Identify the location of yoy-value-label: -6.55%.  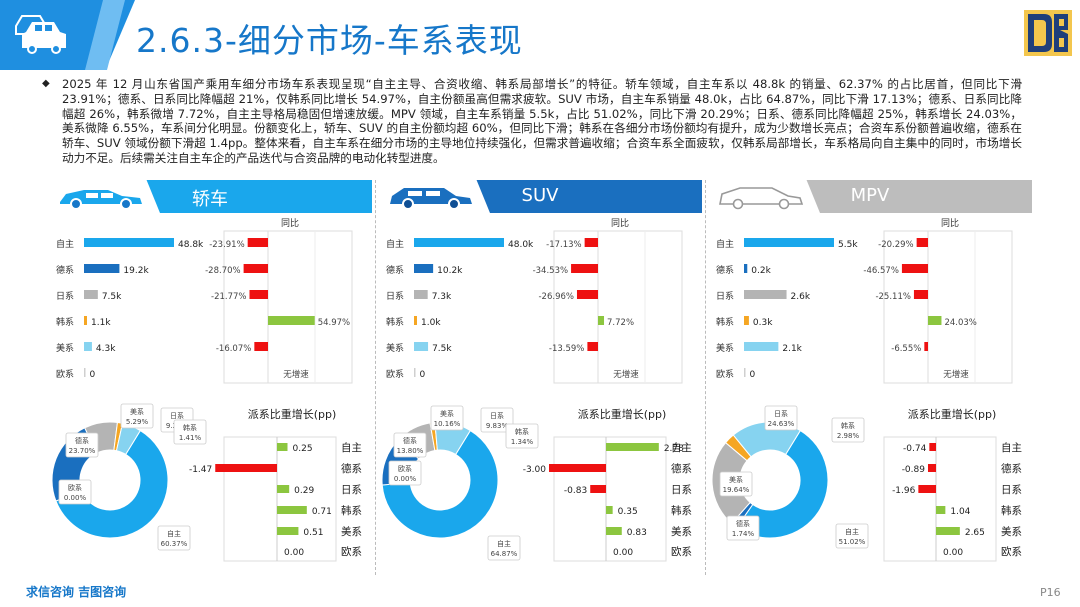
(906, 349).